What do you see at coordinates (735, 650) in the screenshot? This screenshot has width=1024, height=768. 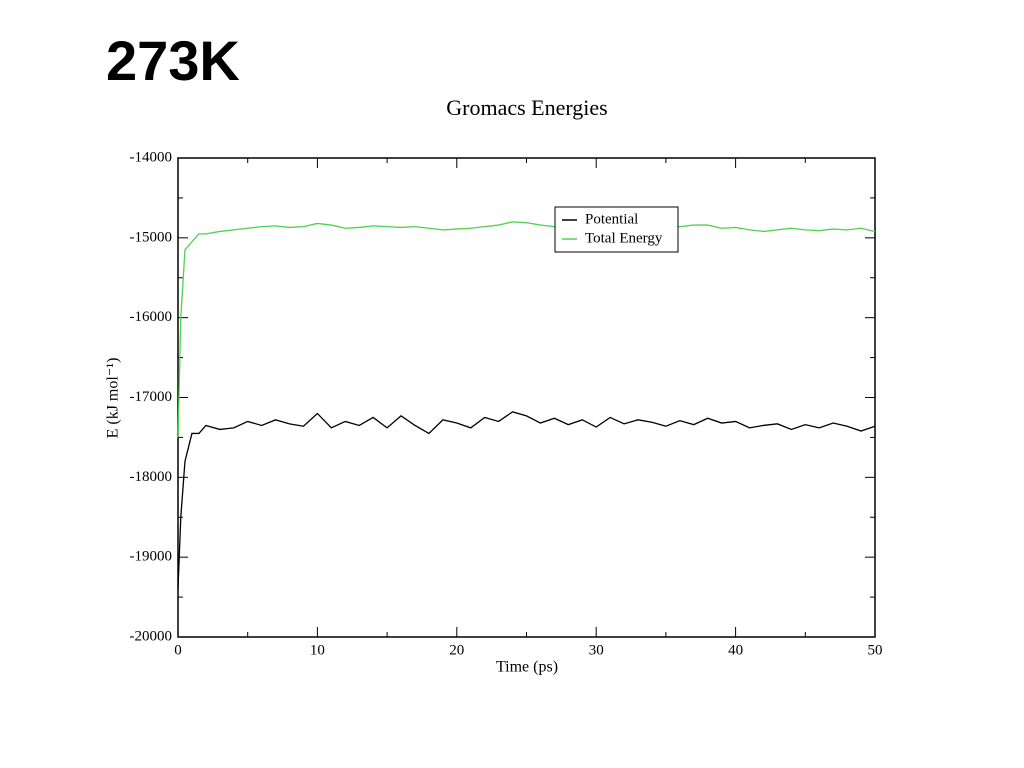 I see `x-tick-label: 40` at bounding box center [735, 650].